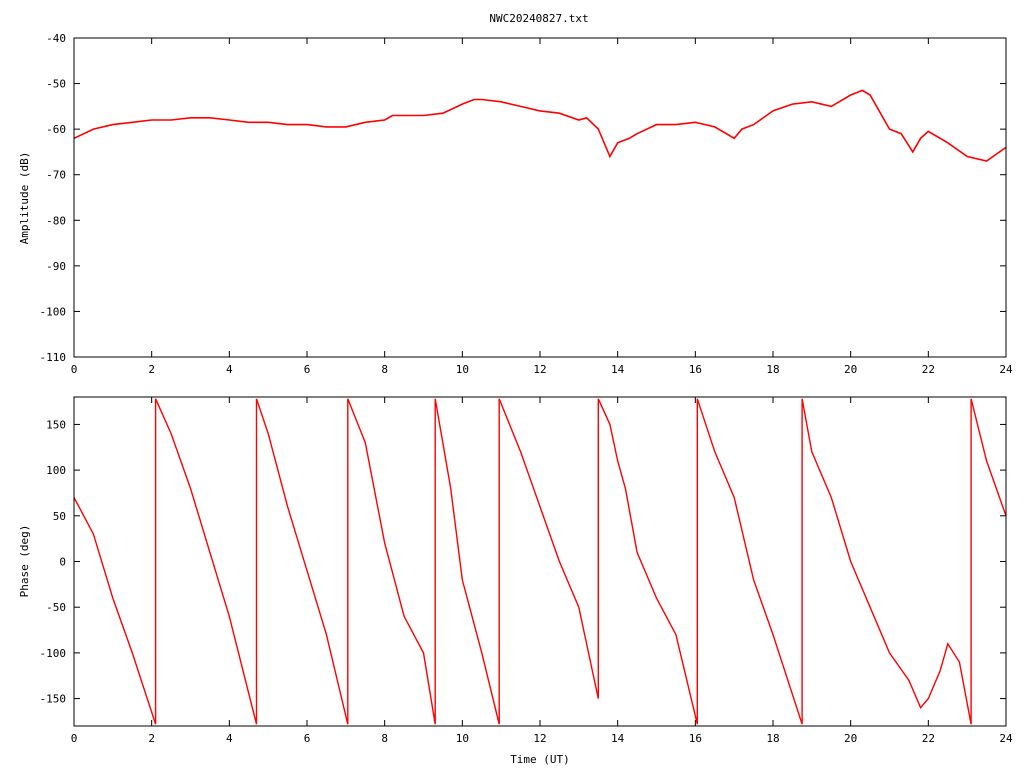  What do you see at coordinates (53, 699) in the screenshot?
I see `y-tick-label: -150` at bounding box center [53, 699].